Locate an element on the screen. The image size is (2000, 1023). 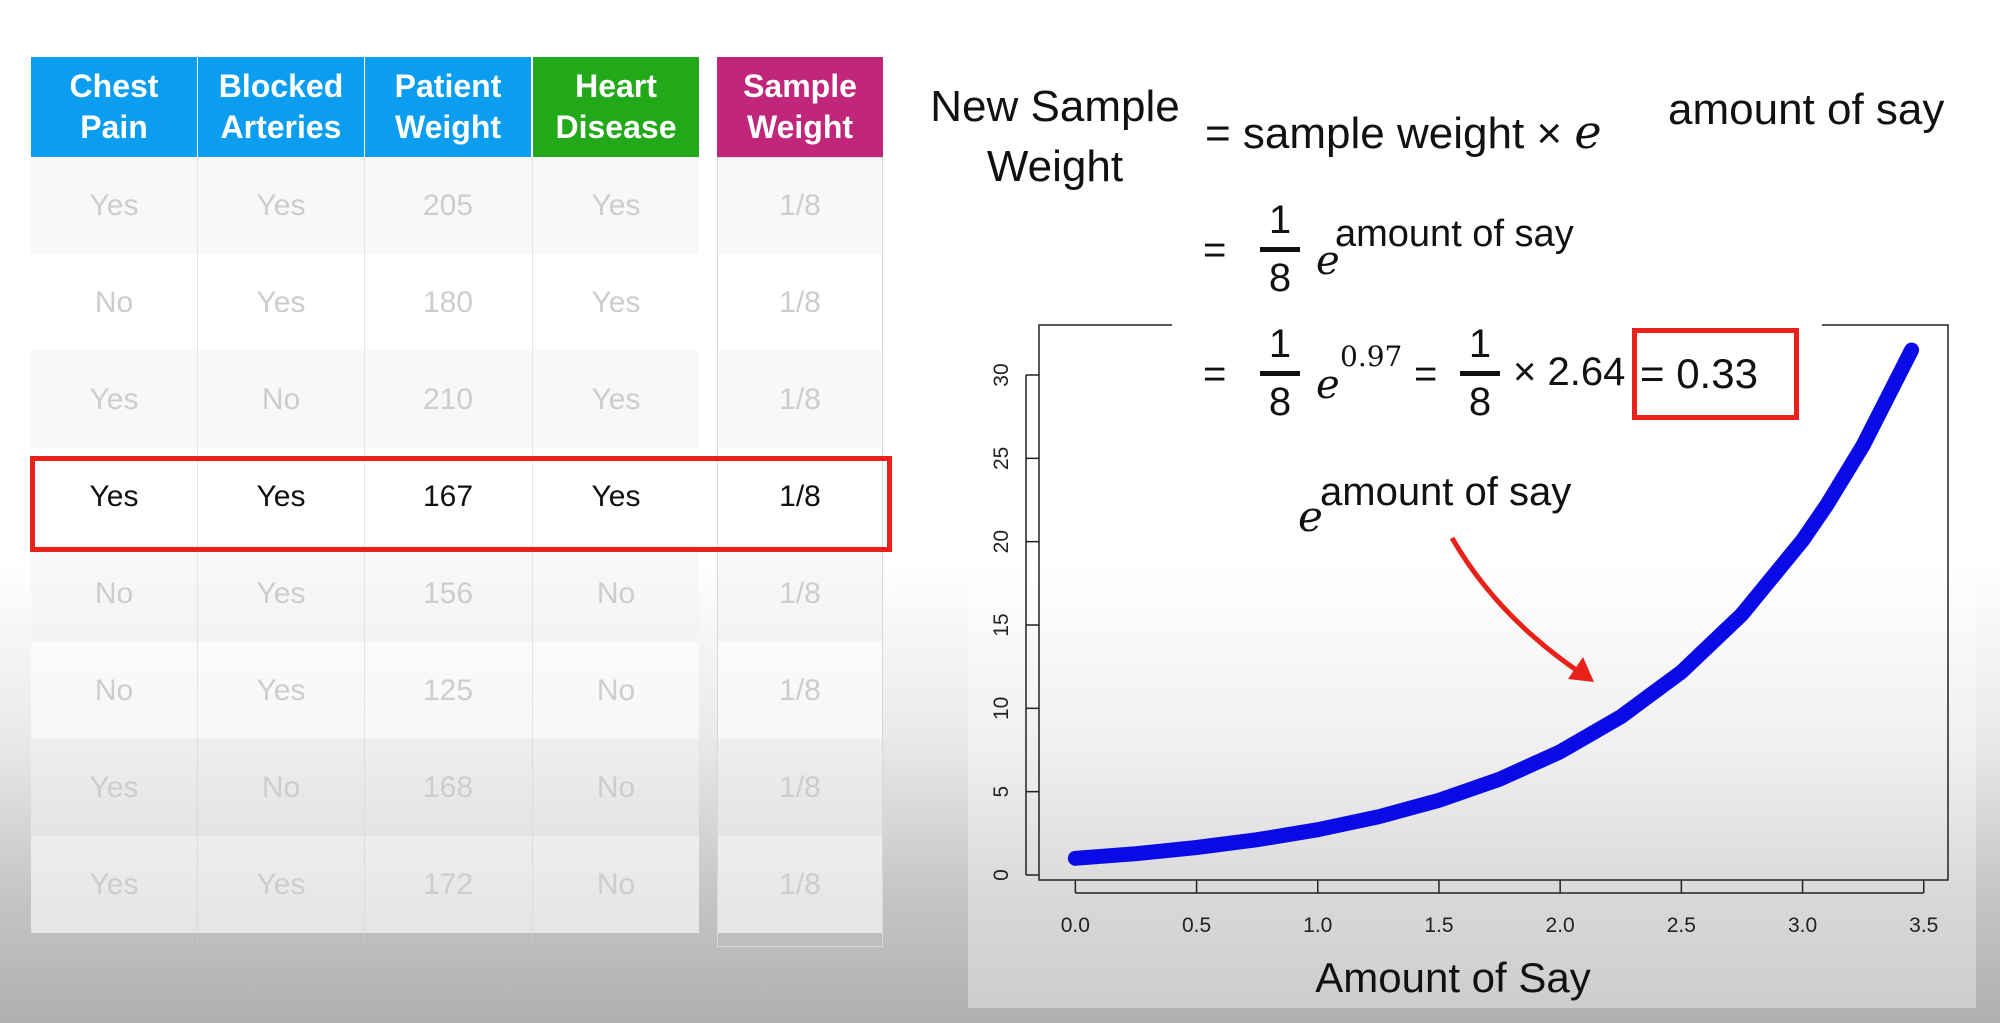
y-tick-label: 0 is located at coordinates (1001, 875).